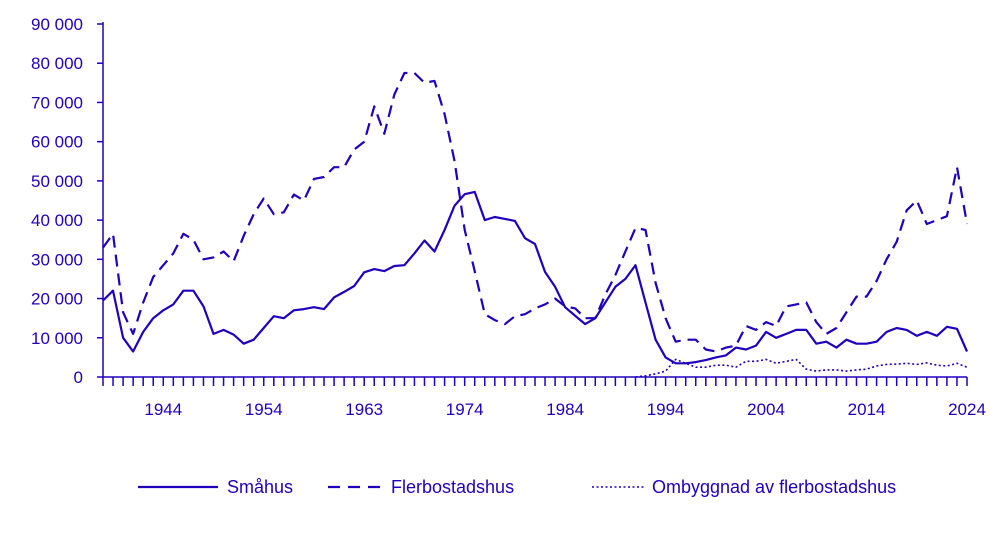 This screenshot has height=551, width=1003. I want to click on y-tick-label: 50 000, so click(57, 181).